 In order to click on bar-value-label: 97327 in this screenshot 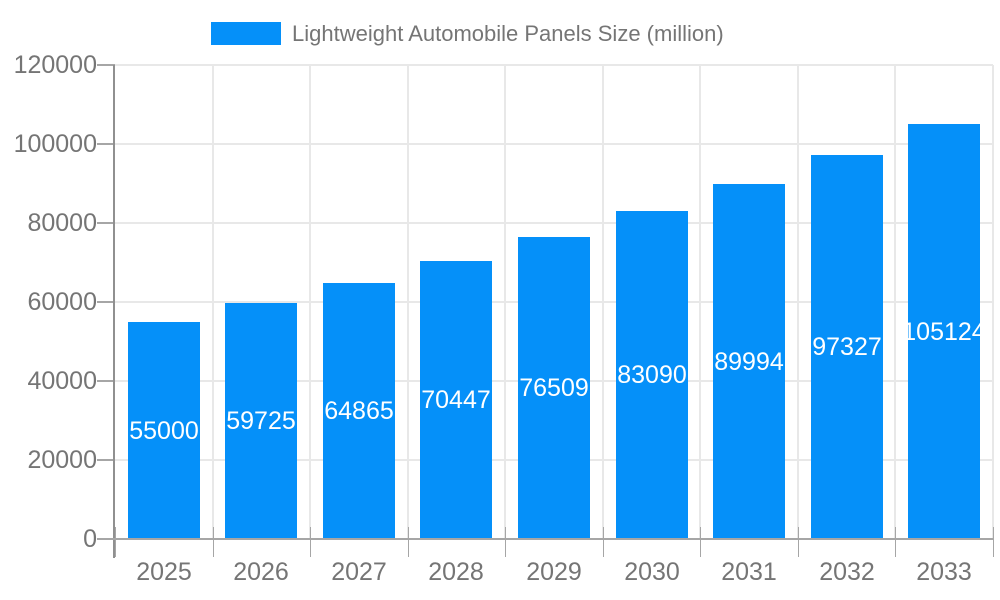, I will do `click(847, 347)`.